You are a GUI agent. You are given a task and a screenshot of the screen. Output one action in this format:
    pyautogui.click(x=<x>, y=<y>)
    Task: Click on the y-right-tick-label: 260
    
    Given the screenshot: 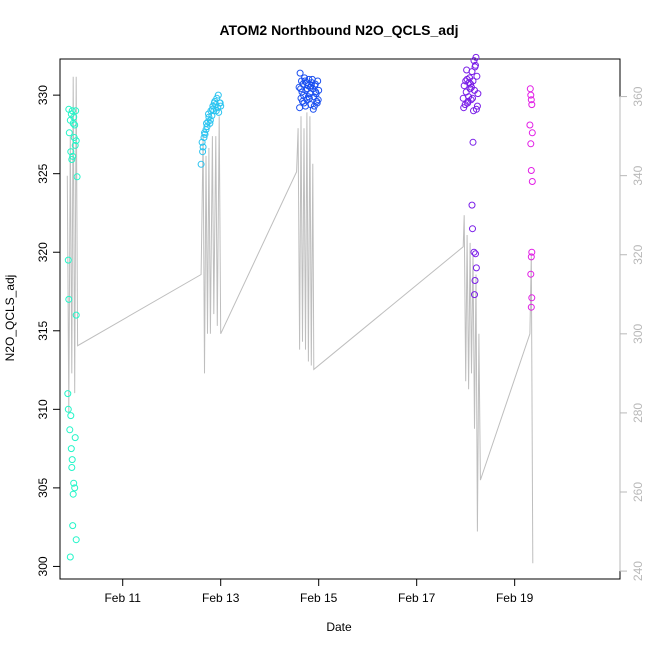 What is the action you would take?
    pyautogui.click(x=638, y=492)
    